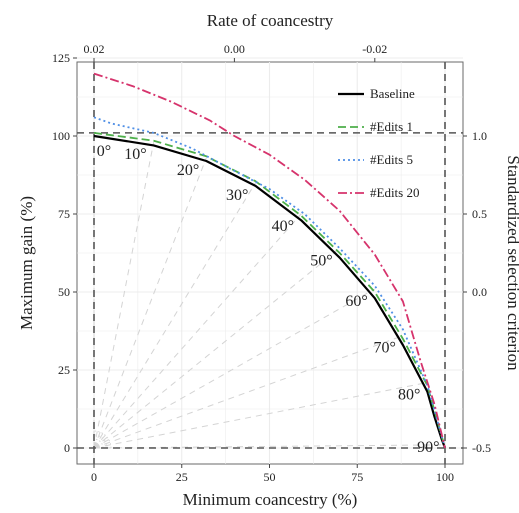  Describe the element at coordinates (188, 170) in the screenshot. I see `angle-label: 20°` at that location.